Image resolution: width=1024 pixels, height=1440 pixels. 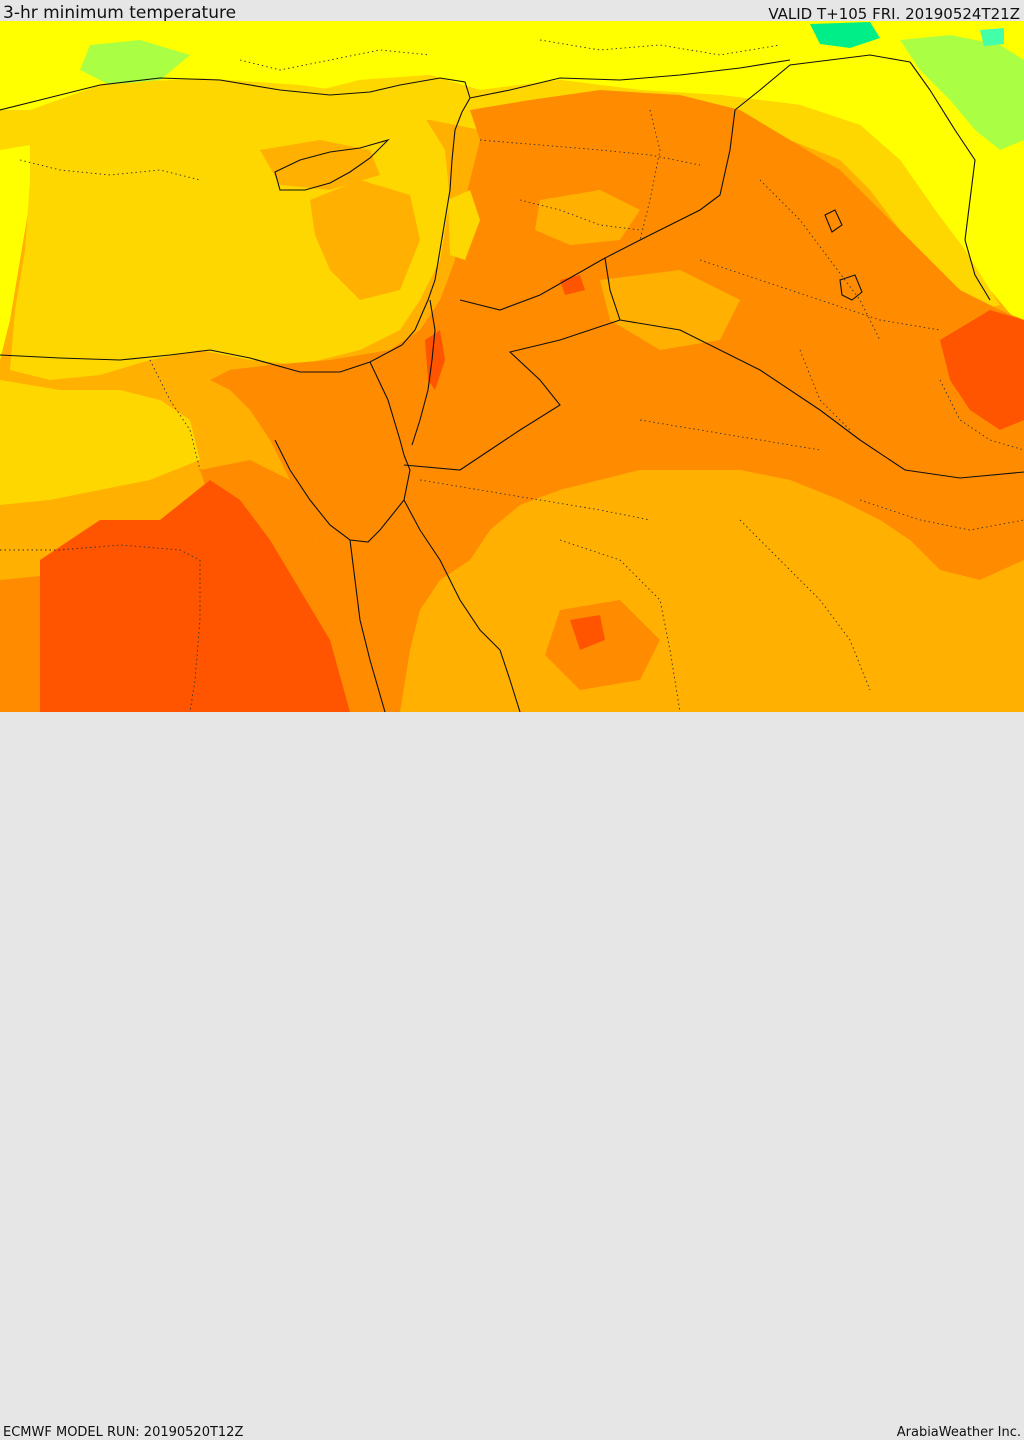 I want to click on field-red-arabia-spot, so click(x=587, y=632).